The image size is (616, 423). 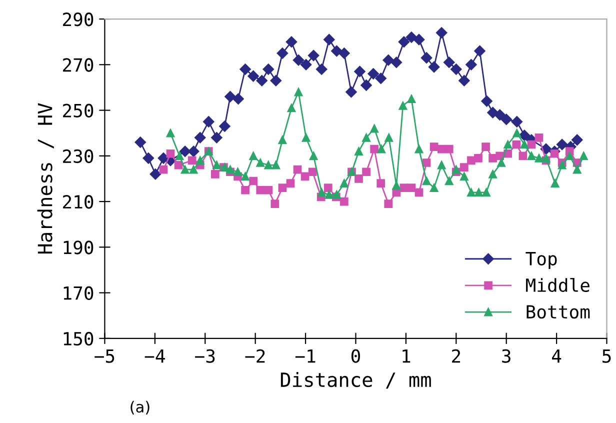 I want to click on y-tick-label: 210, so click(x=78, y=202).